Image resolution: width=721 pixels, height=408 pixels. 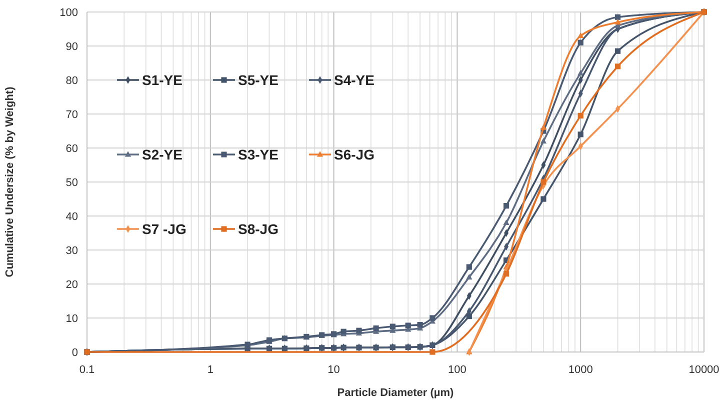 What do you see at coordinates (354, 80) in the screenshot?
I see `legend-label: S4-YE` at bounding box center [354, 80].